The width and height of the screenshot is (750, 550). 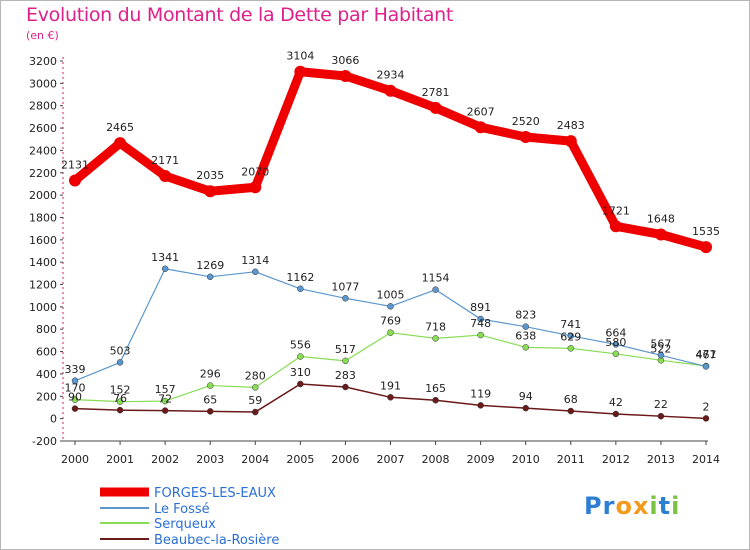 I want to click on data-label: 3104, so click(x=300, y=56).